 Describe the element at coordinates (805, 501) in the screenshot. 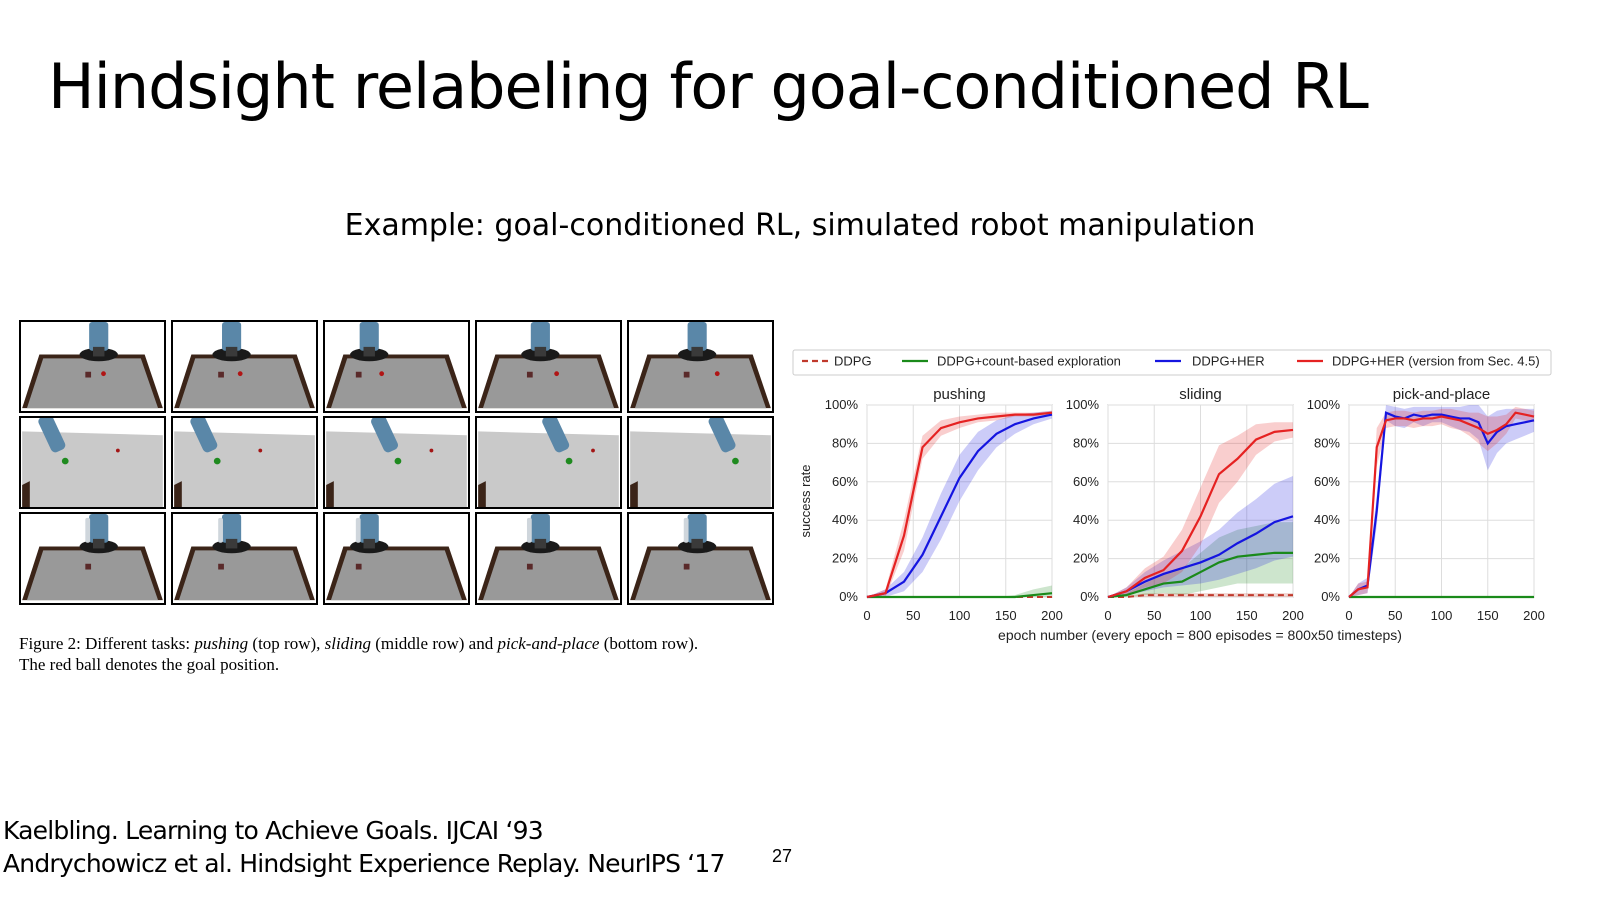

I see `y-axis-label: success rate` at that location.